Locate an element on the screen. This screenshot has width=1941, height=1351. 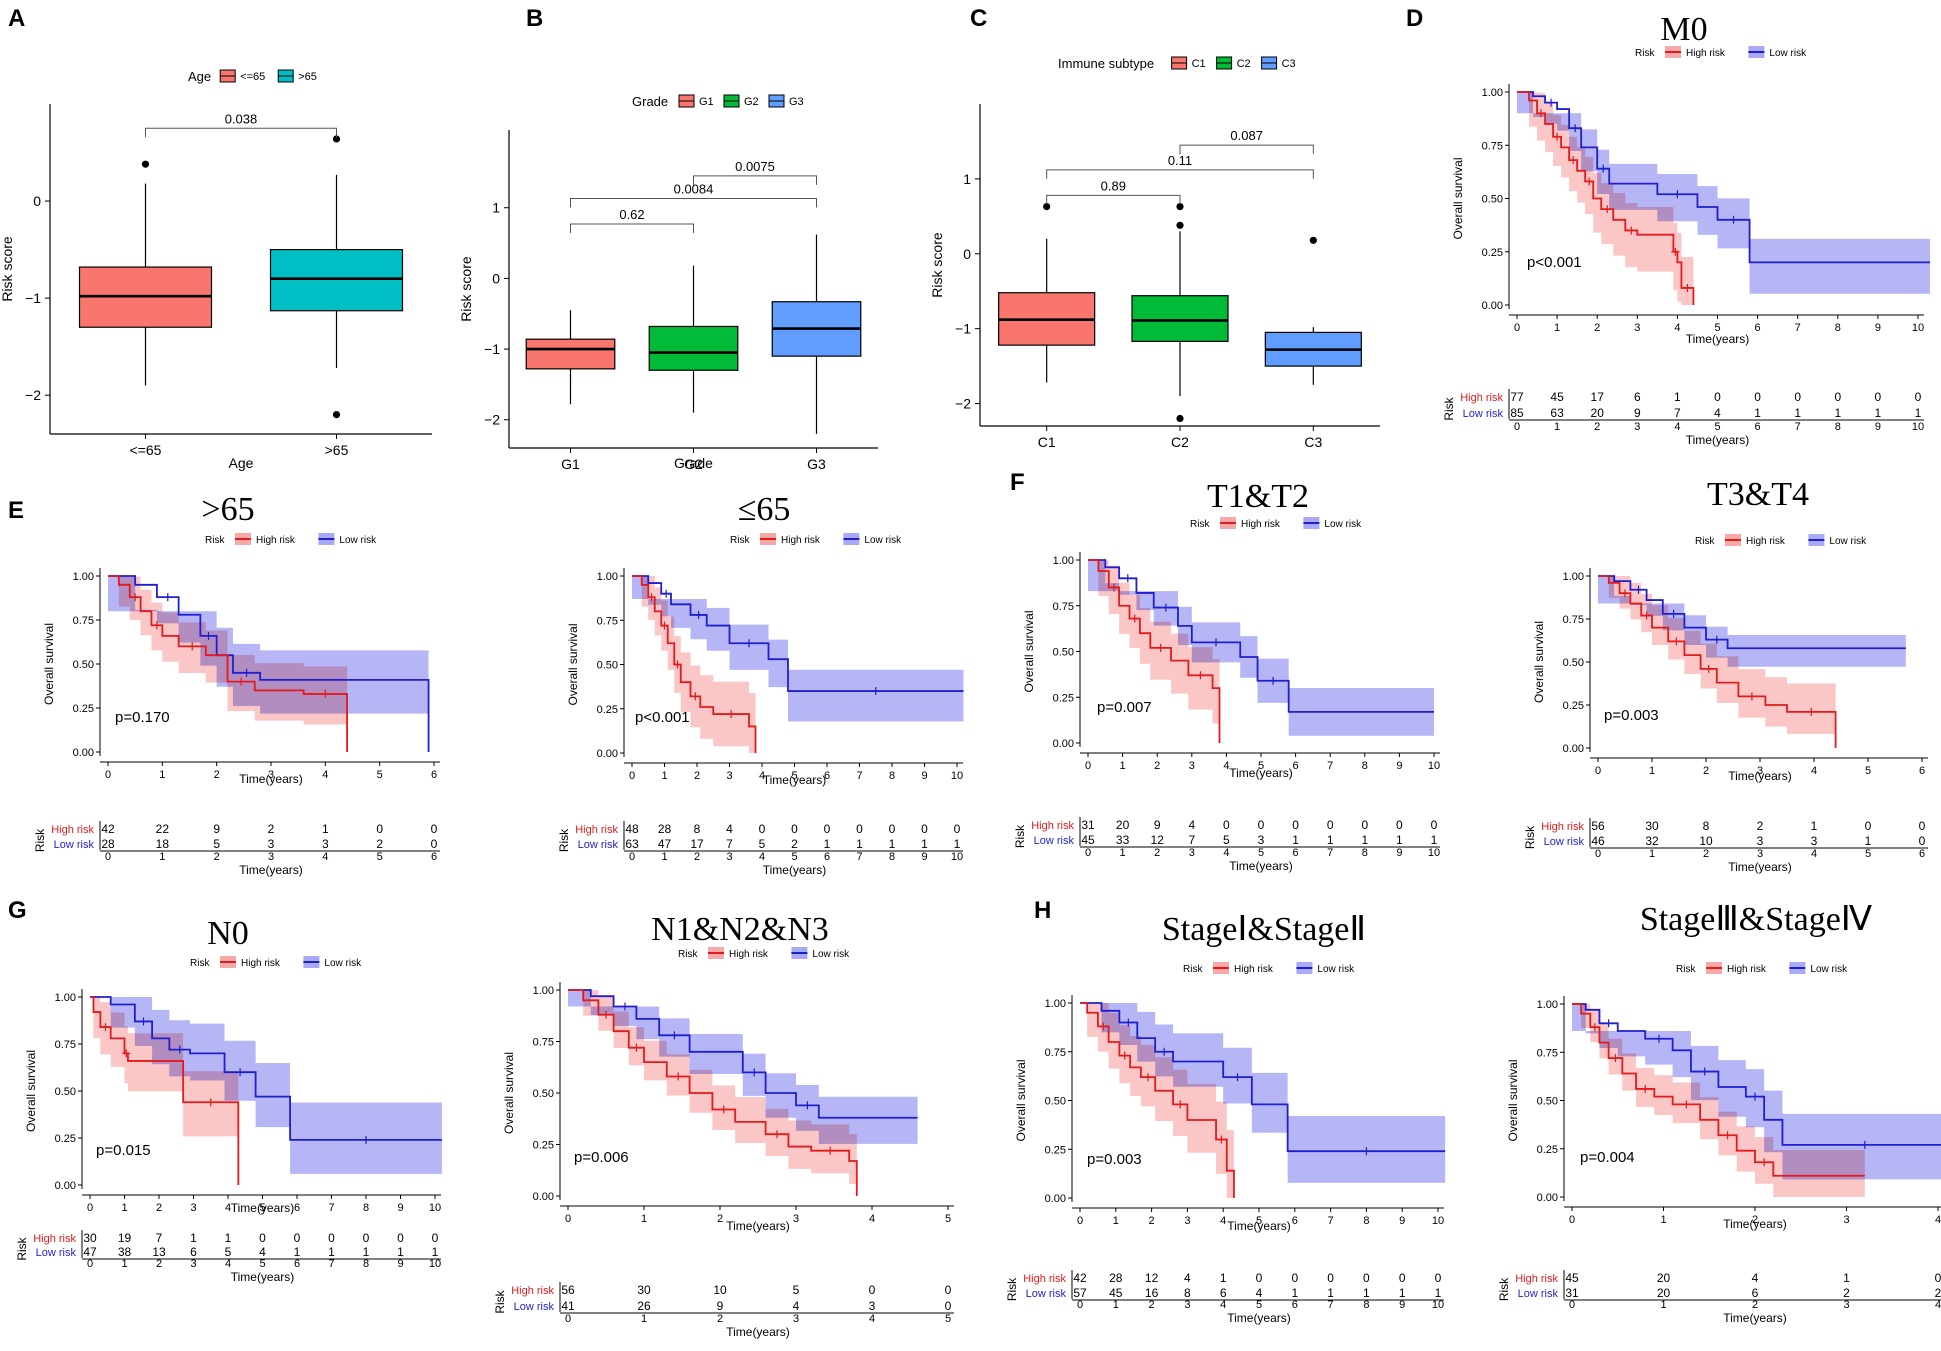
high-risk-curve is located at coordinates (228, 663).